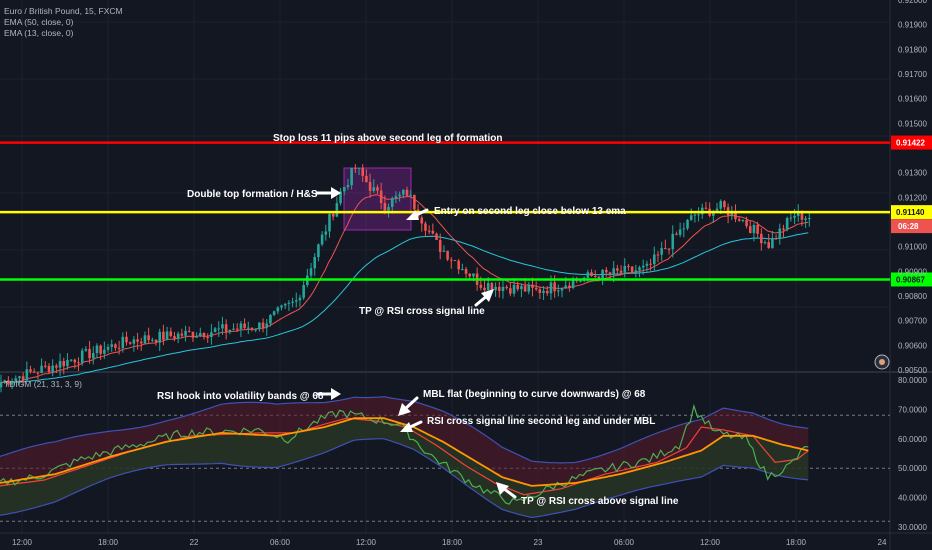 The image size is (932, 550). I want to click on lower-band-line, so click(404, 478).